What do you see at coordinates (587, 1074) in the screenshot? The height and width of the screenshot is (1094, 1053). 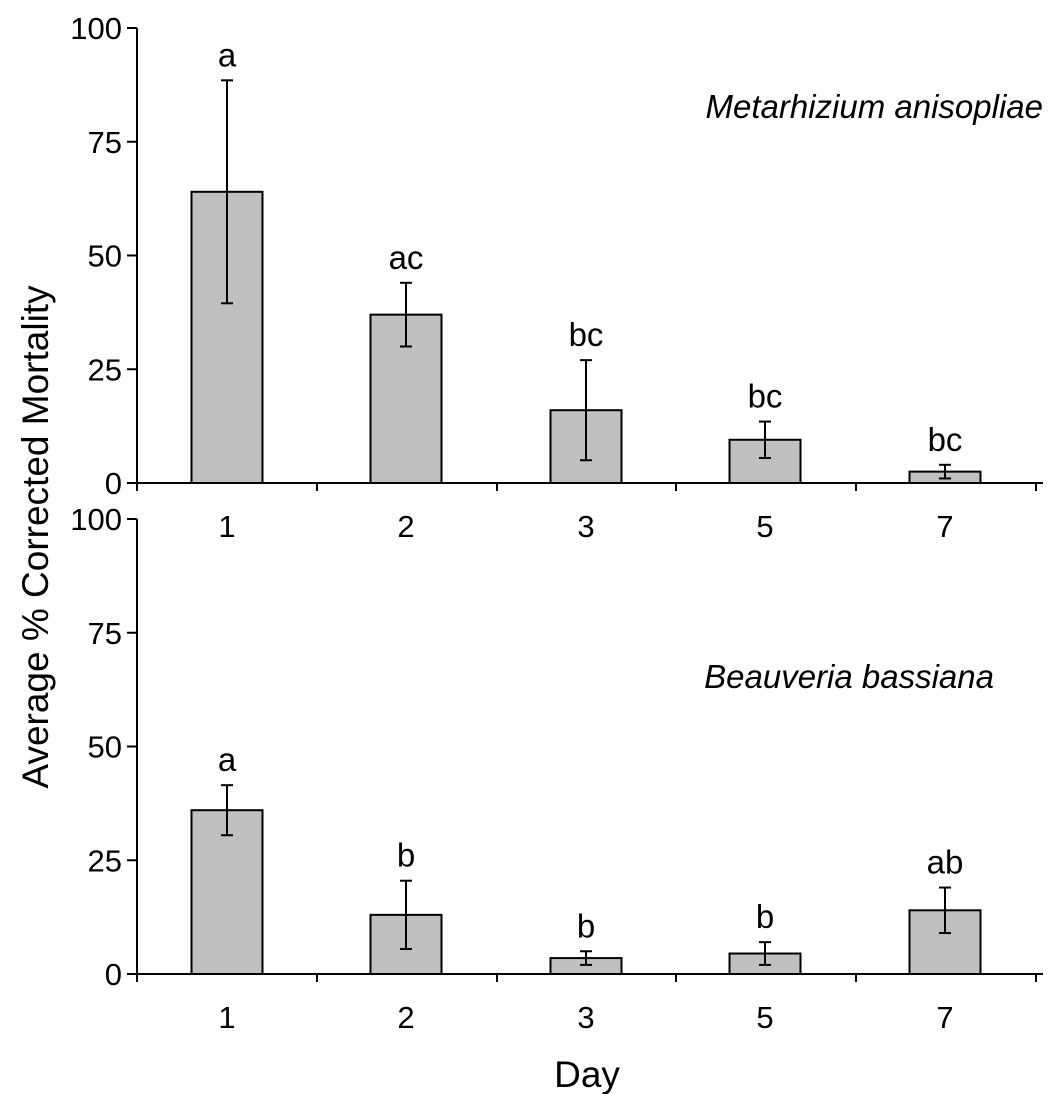 I see `x-axis-title: Day` at bounding box center [587, 1074].